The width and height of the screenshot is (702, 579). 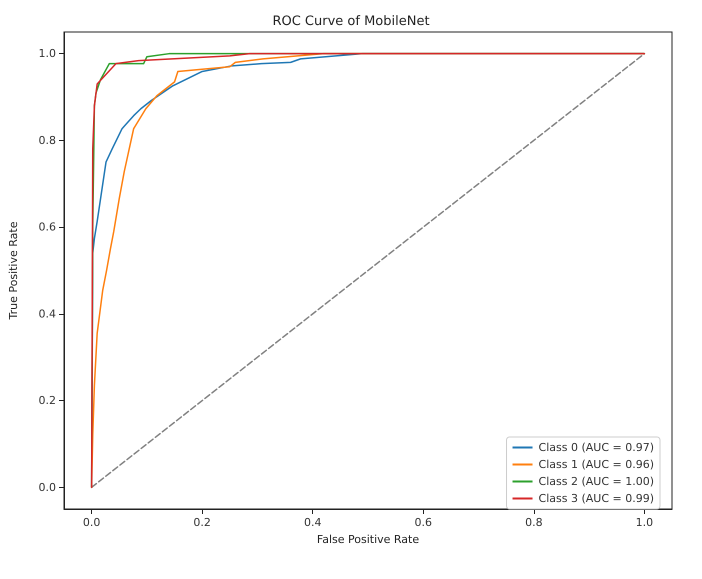 I want to click on y-tick-label: 0.4, so click(x=47, y=313).